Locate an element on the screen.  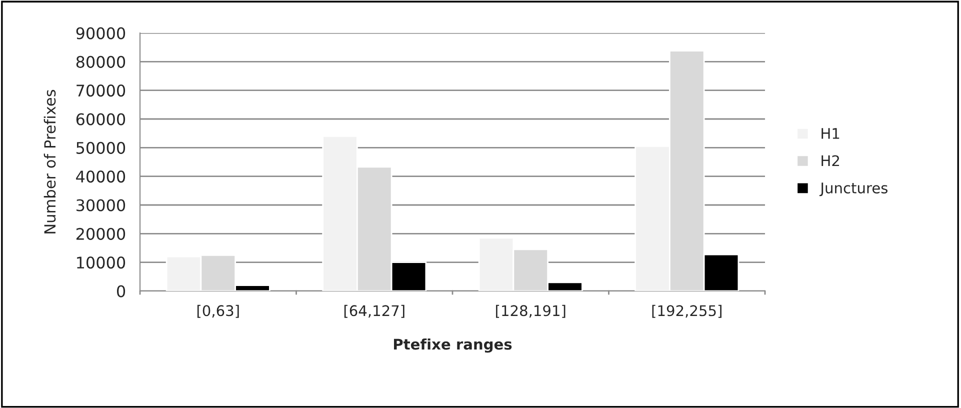
legend-label: H1 is located at coordinates (831, 133).